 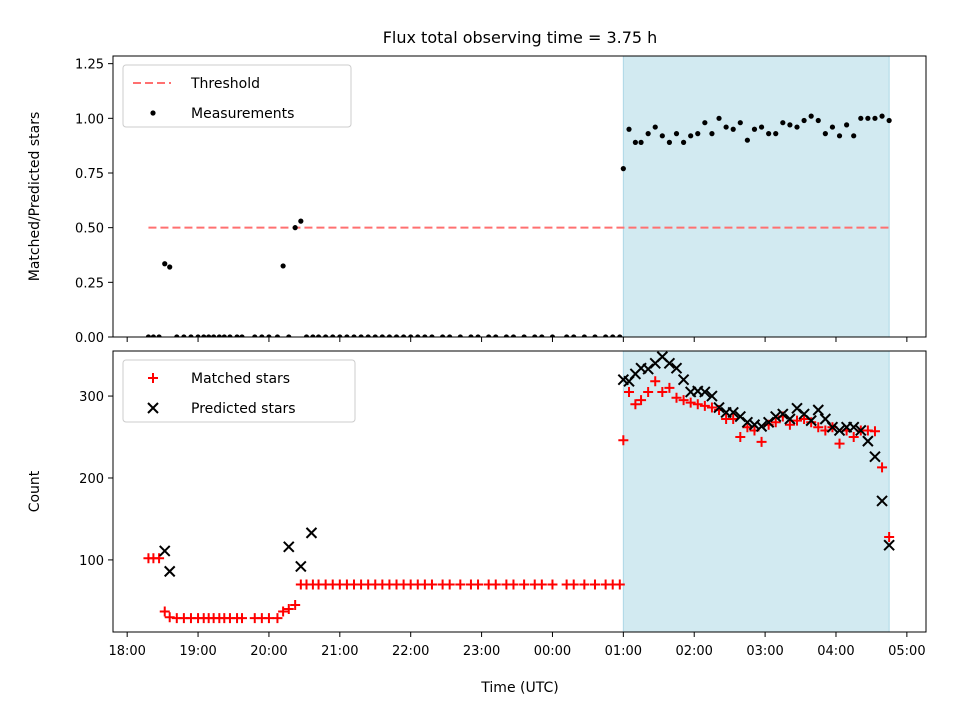 What do you see at coordinates (89, 174) in the screenshot?
I see `y-tick-label: 0.75` at bounding box center [89, 174].